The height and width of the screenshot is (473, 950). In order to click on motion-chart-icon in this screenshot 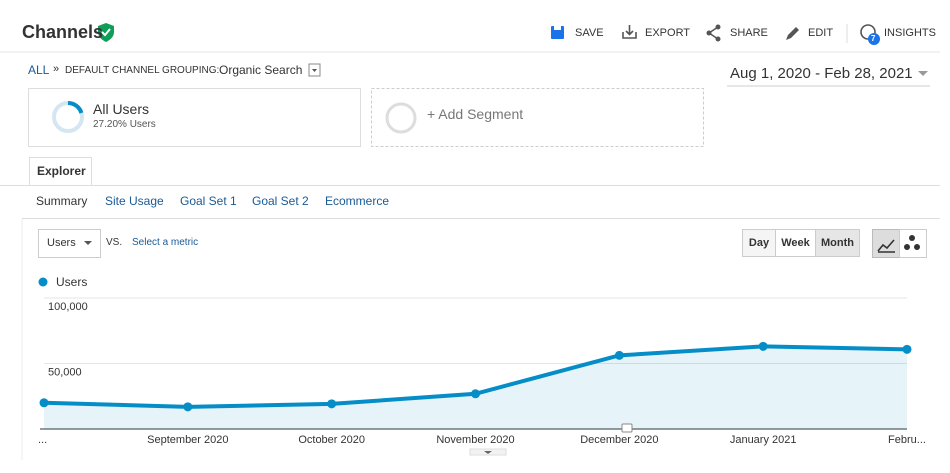, I will do `click(912, 242)`.